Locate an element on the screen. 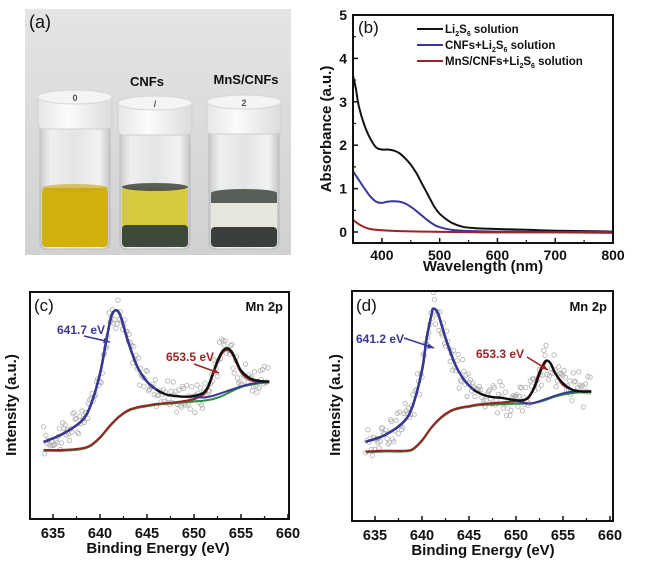 This screenshot has height=583, width=645. x-tick-label: 660 is located at coordinates (288, 534).